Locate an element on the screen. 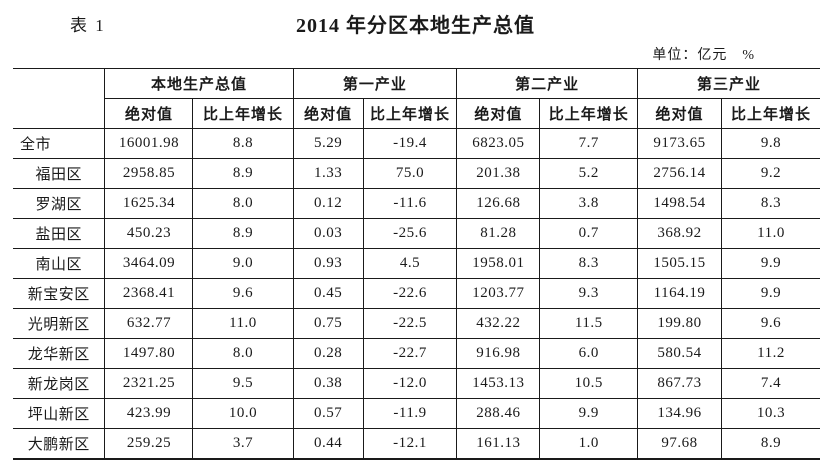 The height and width of the screenshot is (475, 831). region-label: 罗湖区 is located at coordinates (59, 203).